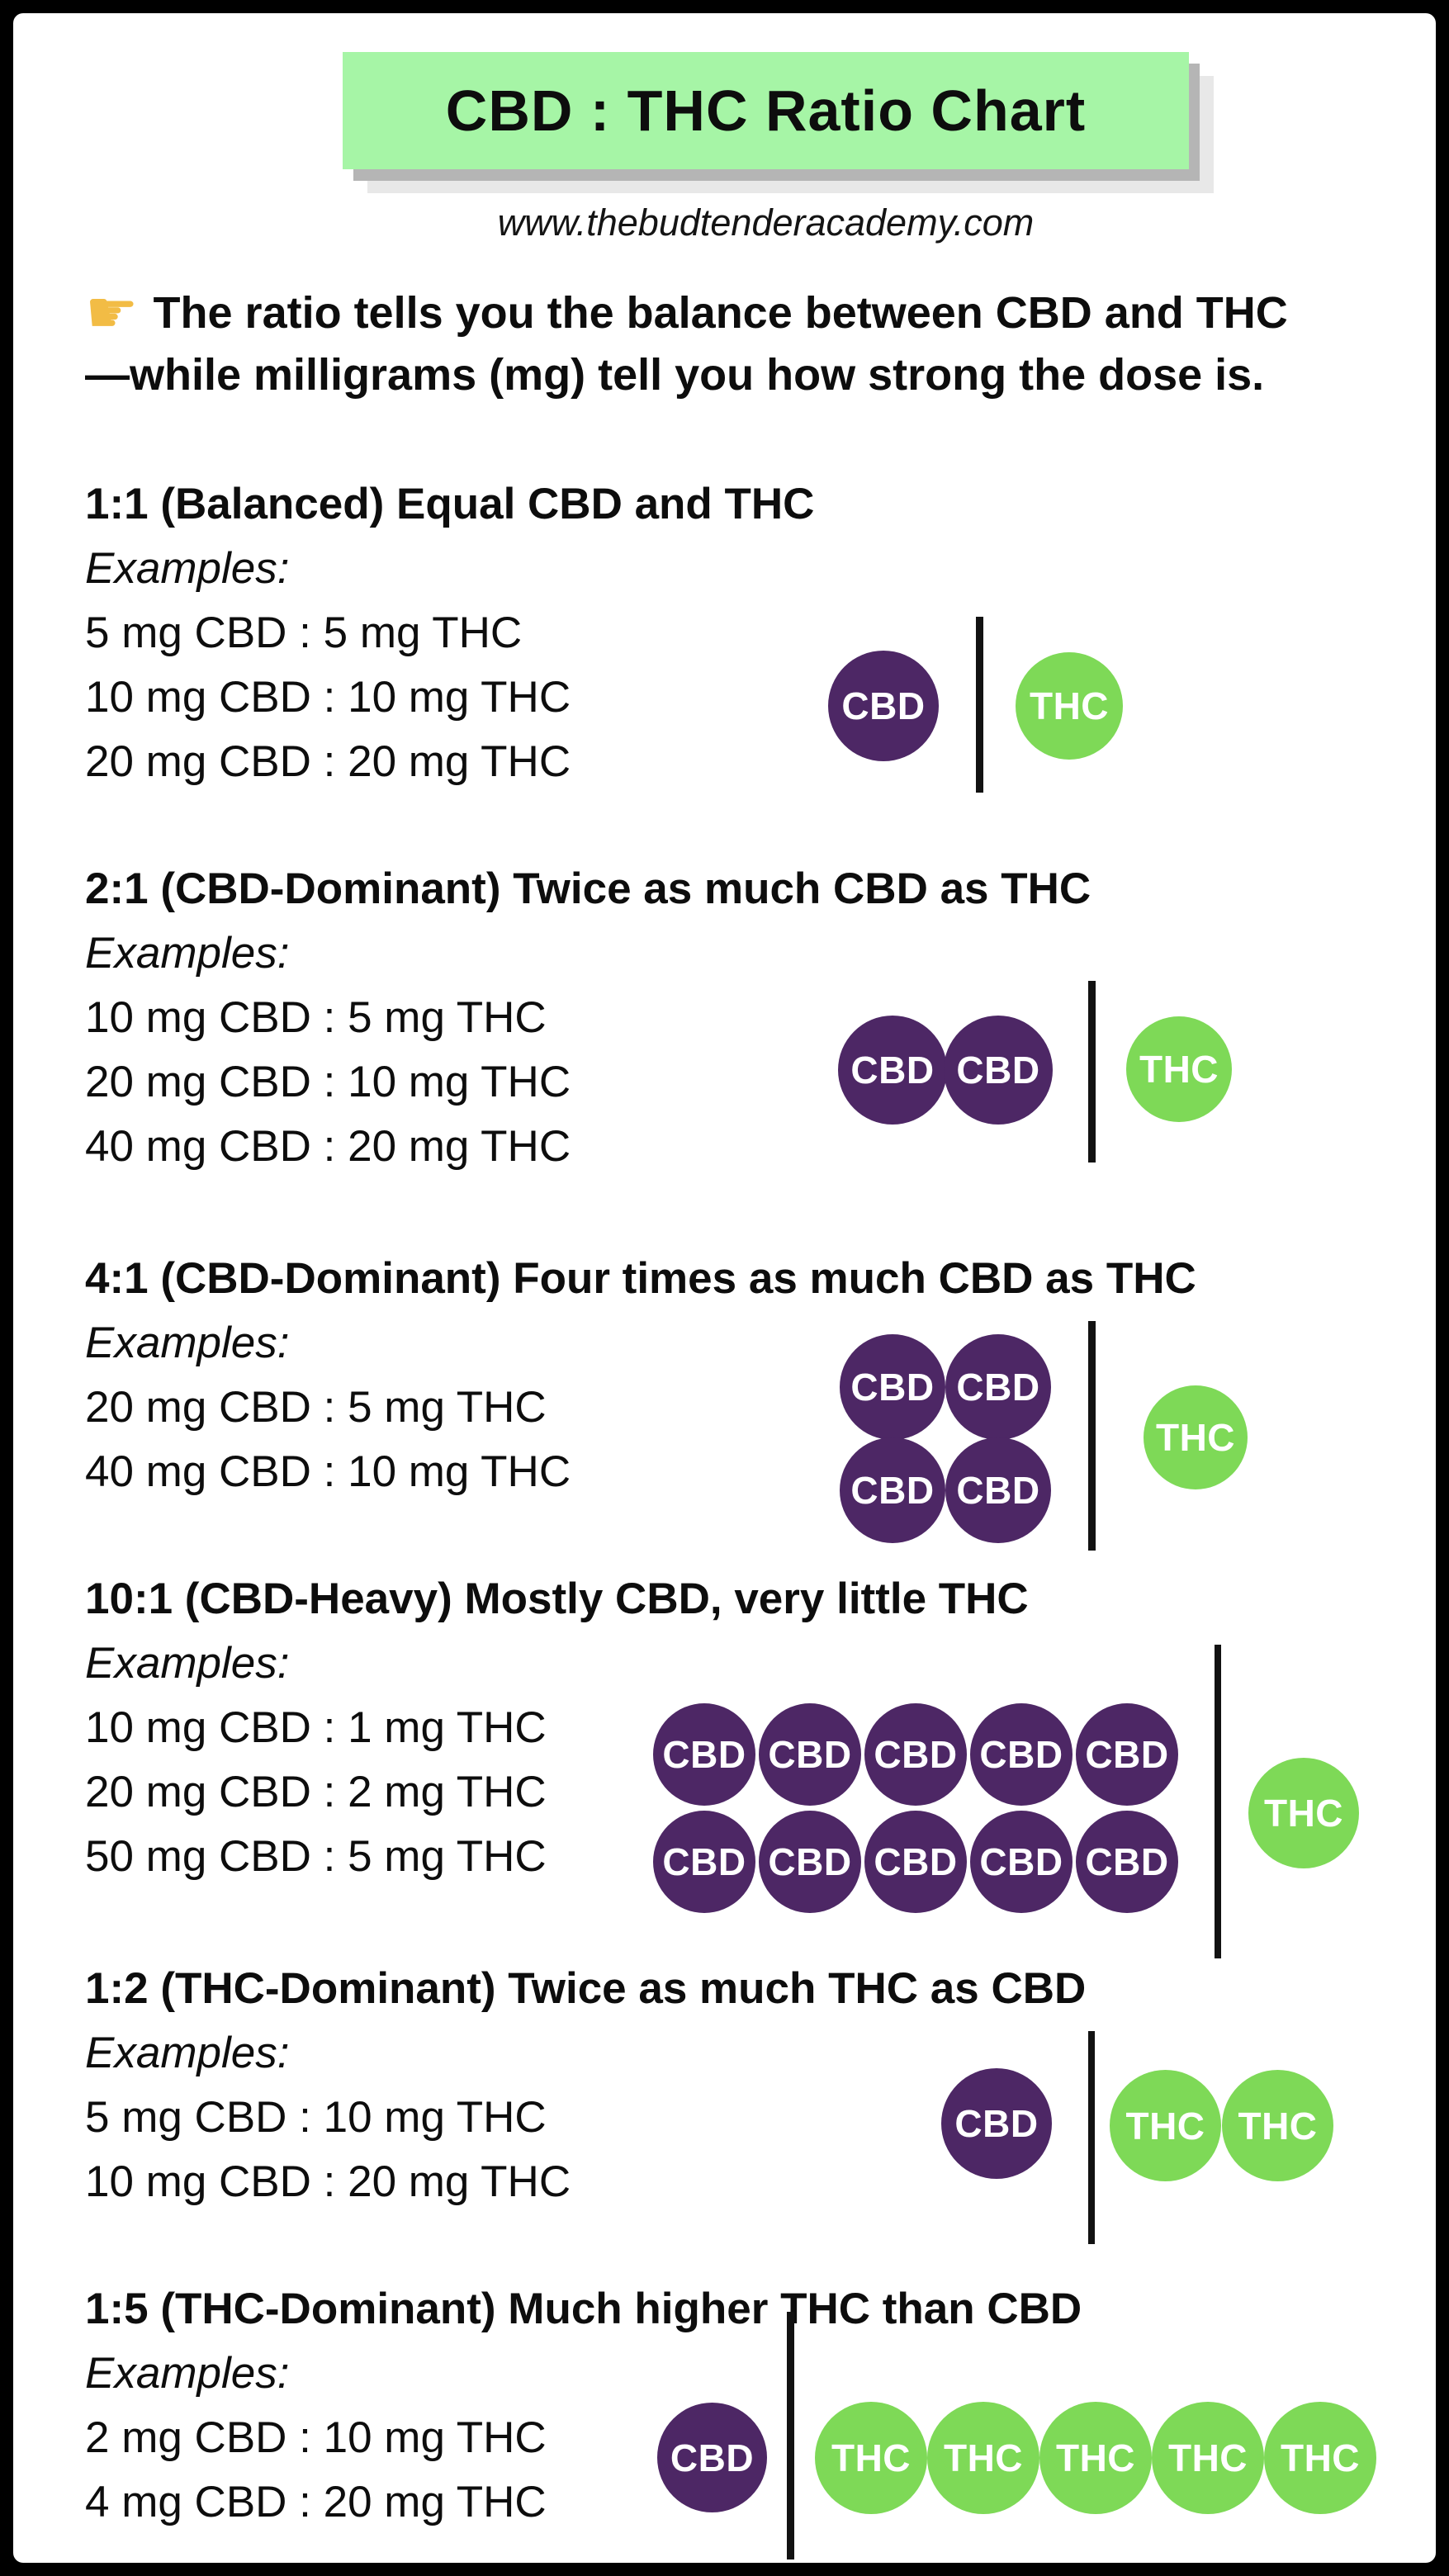  What do you see at coordinates (316, 1727) in the screenshot?
I see `example-line: 10 mg CBD : 1 mg THC` at bounding box center [316, 1727].